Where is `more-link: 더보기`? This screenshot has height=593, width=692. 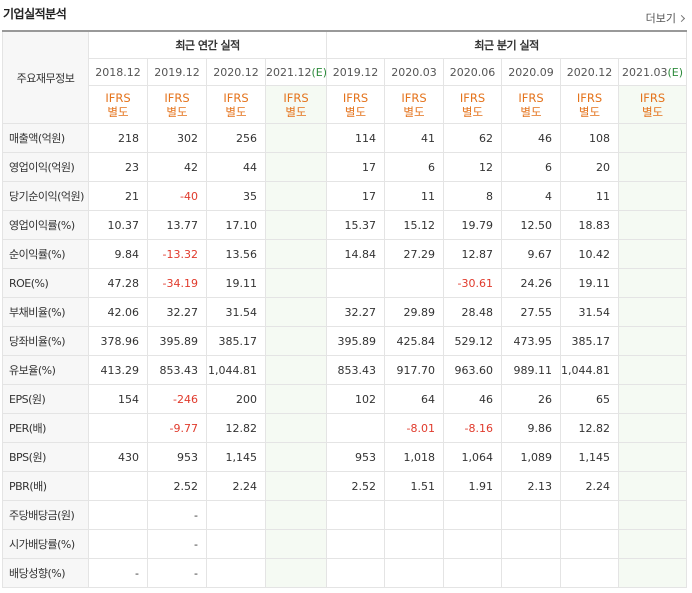
more-link: 더보기 is located at coordinates (665, 18).